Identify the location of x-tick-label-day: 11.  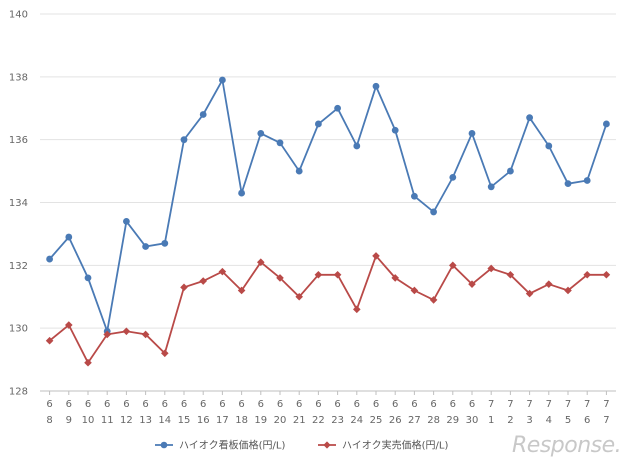
(107, 420).